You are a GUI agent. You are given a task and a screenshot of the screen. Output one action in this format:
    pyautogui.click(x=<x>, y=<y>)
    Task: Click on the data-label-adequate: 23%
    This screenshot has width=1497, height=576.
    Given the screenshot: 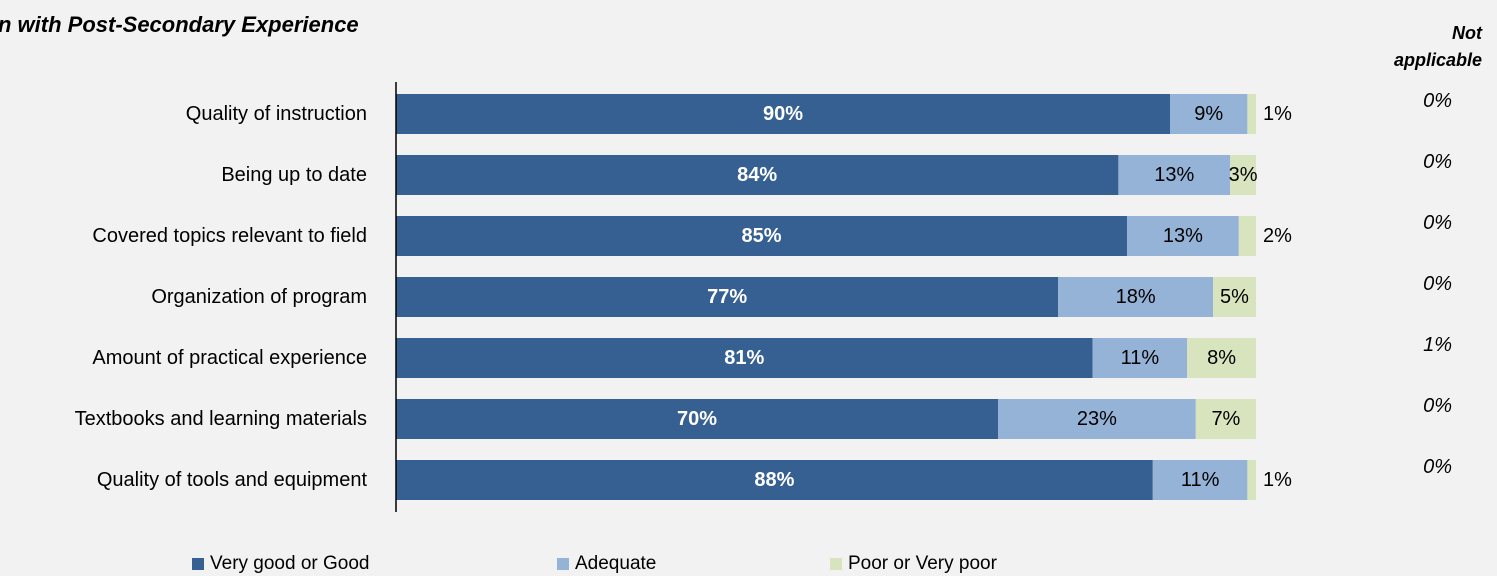 What is the action you would take?
    pyautogui.click(x=1097, y=419)
    